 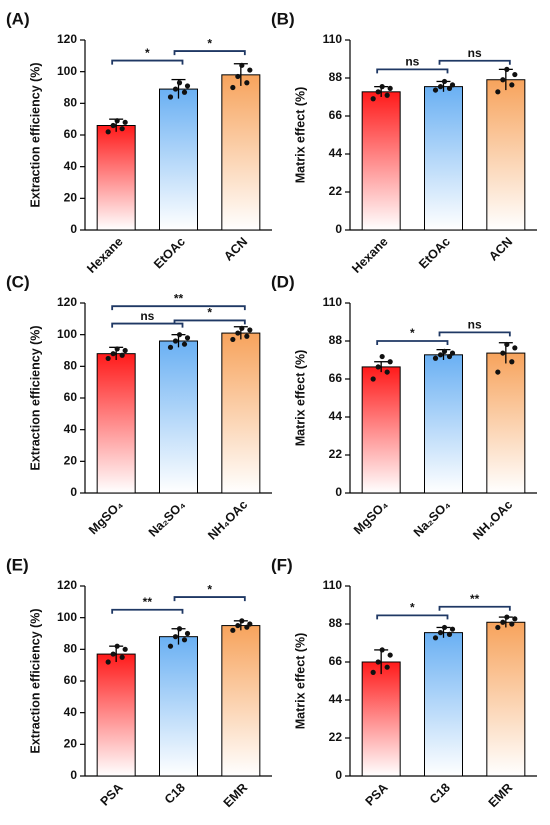 What do you see at coordinates (104, 255) in the screenshot?
I see `x-tick-label: Hexane` at bounding box center [104, 255].